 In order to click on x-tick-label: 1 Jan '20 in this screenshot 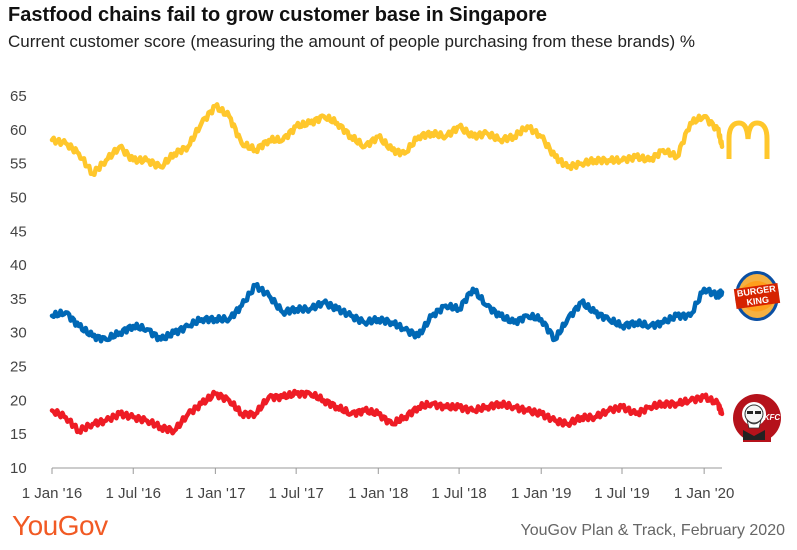, I will do `click(704, 493)`.